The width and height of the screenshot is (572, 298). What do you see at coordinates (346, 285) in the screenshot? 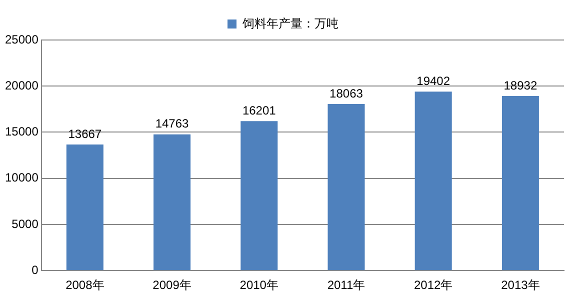
I see `x-tick-label: 2011年` at bounding box center [346, 285].